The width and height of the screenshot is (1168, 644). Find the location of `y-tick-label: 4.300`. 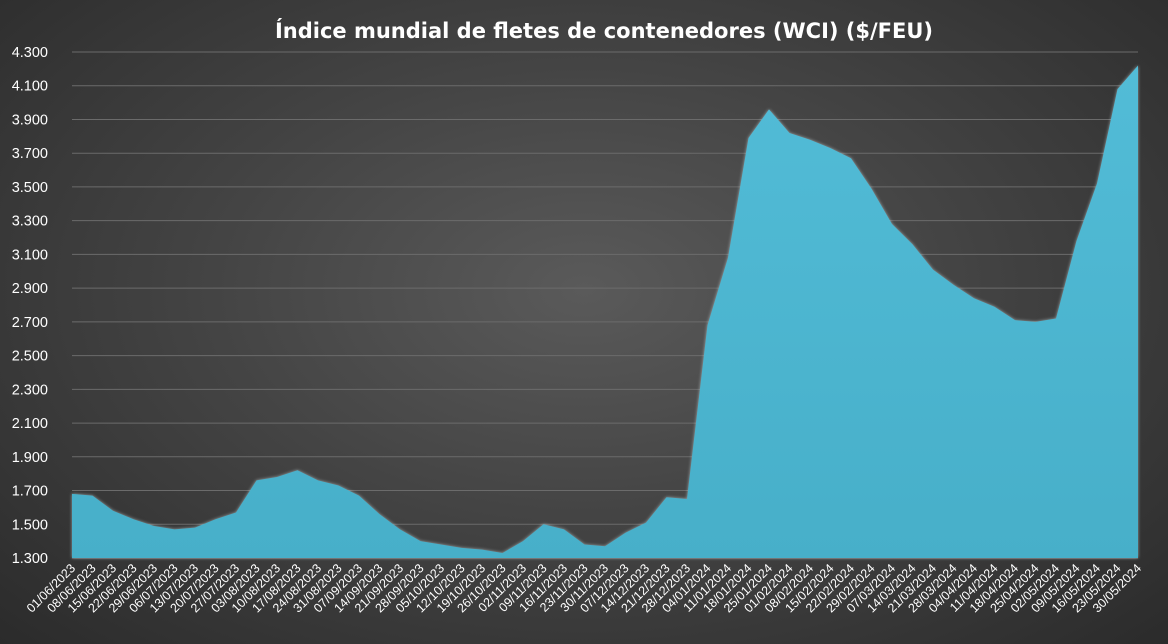

y-tick-label: 4.300 is located at coordinates (30, 53).